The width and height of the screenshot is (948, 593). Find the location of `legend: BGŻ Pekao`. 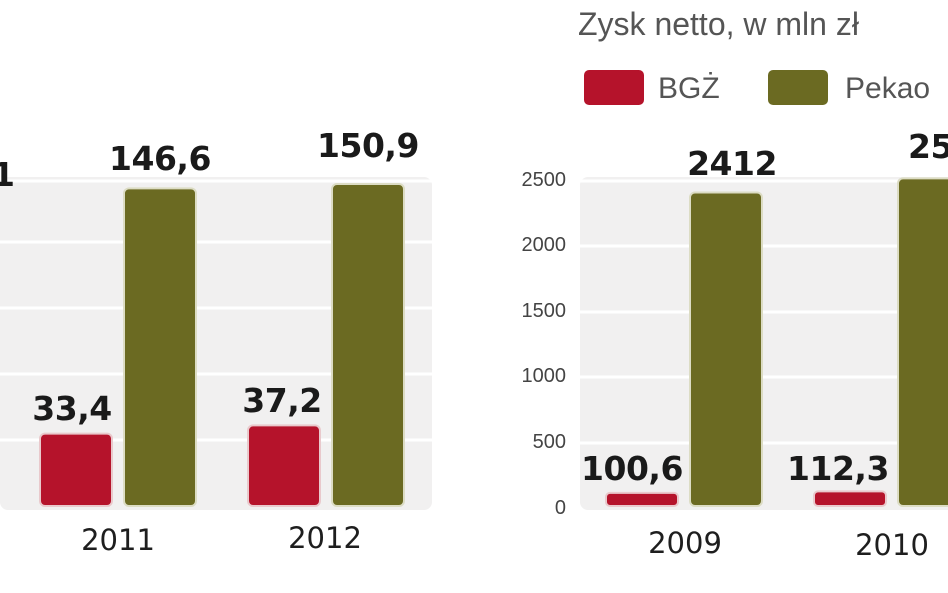

legend: BGŻ Pekao is located at coordinates (757, 87).